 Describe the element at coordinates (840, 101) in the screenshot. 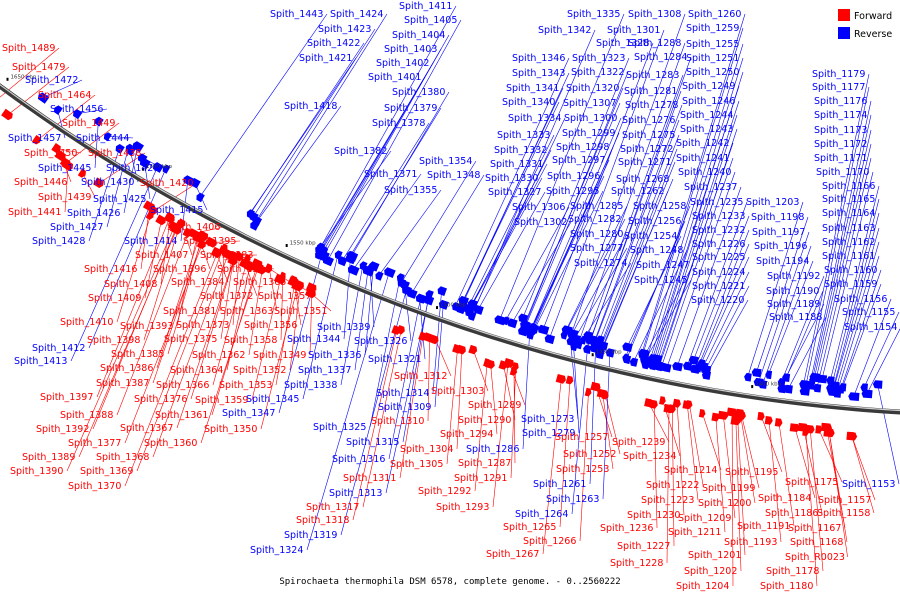

I see `gene-label-spith_1176: Spith_1176` at that location.